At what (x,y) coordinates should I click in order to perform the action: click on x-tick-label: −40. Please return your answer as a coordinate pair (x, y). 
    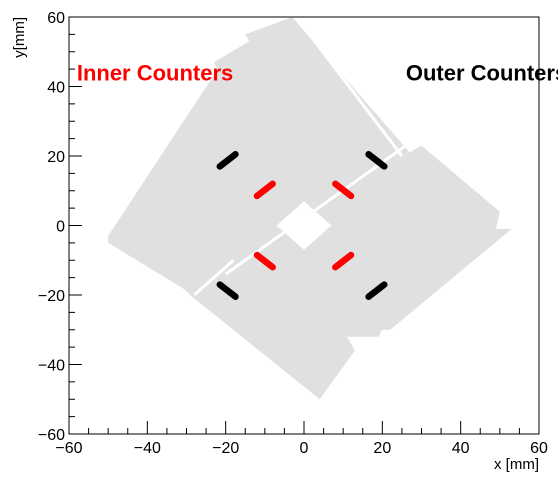
    Looking at the image, I should click on (147, 448).